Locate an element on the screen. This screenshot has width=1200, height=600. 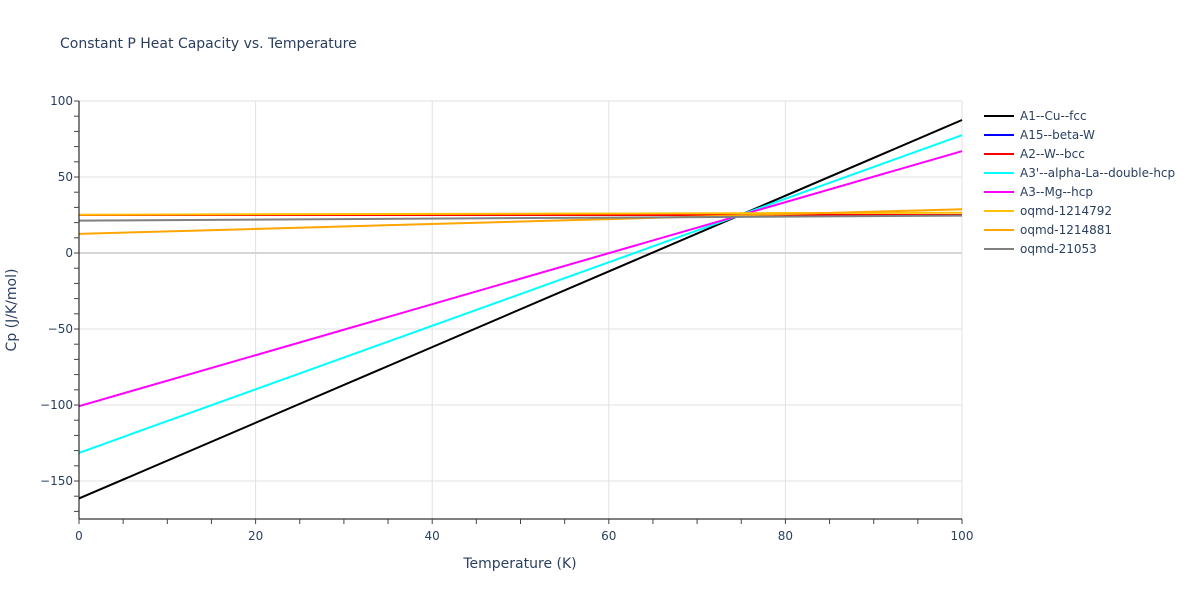
legend-item: oqmd-1214792 is located at coordinates (1079, 210).